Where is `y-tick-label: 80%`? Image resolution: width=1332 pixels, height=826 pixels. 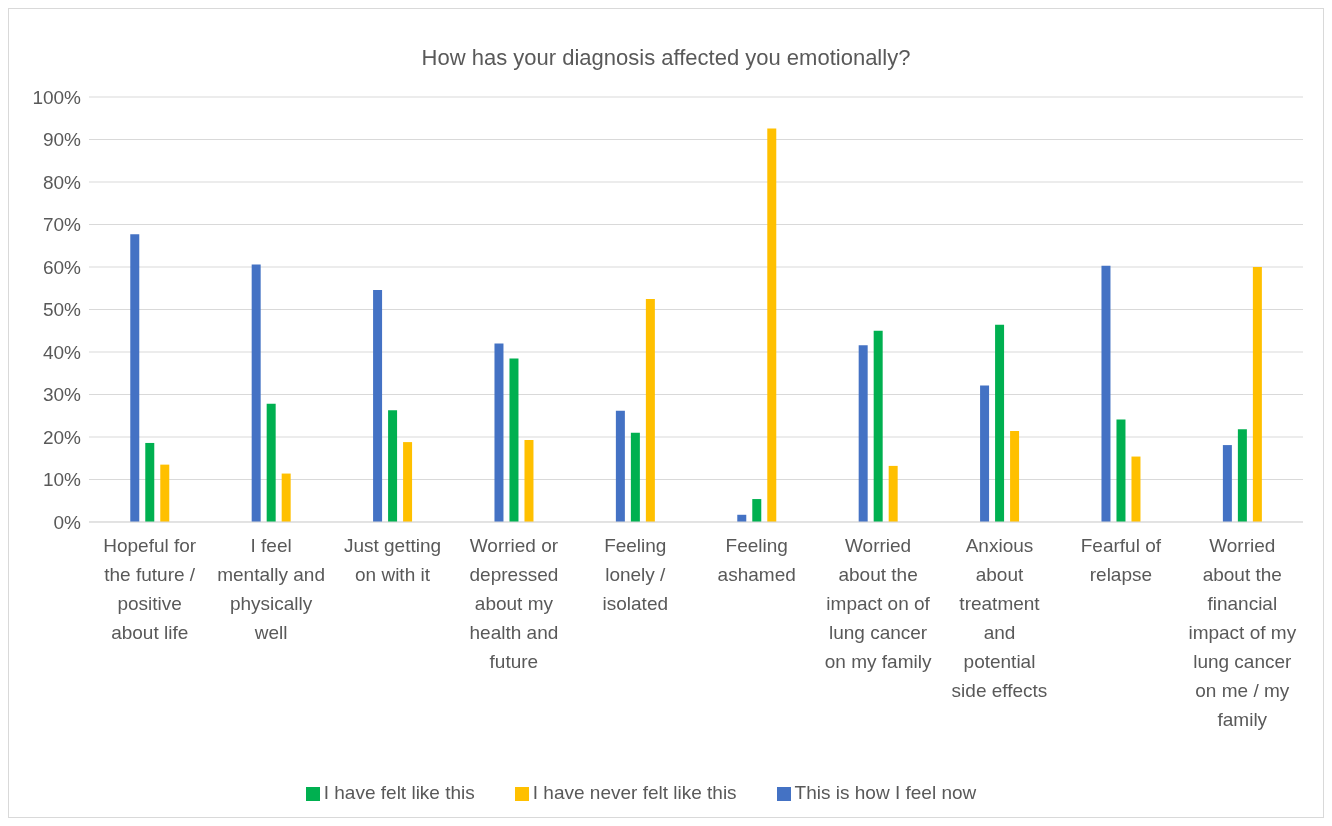
y-tick-label: 80% is located at coordinates (62, 182).